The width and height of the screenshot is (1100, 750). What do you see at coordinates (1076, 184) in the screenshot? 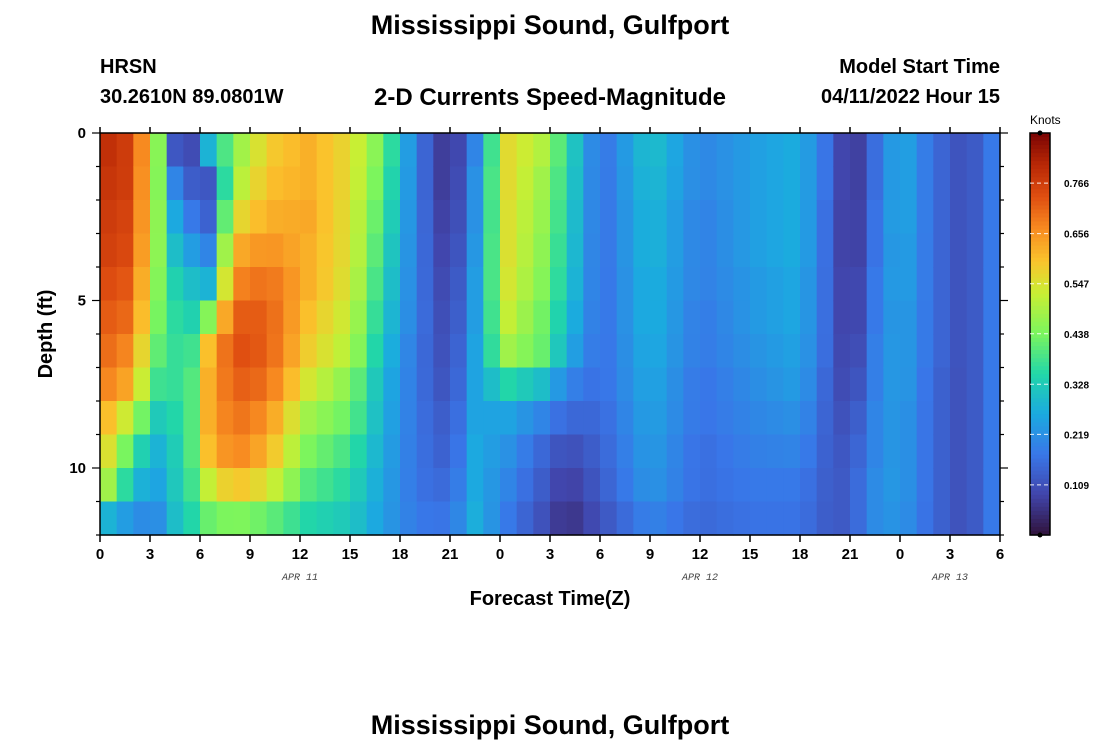
I see `colorbar-tick-label: 0.766` at bounding box center [1076, 184].